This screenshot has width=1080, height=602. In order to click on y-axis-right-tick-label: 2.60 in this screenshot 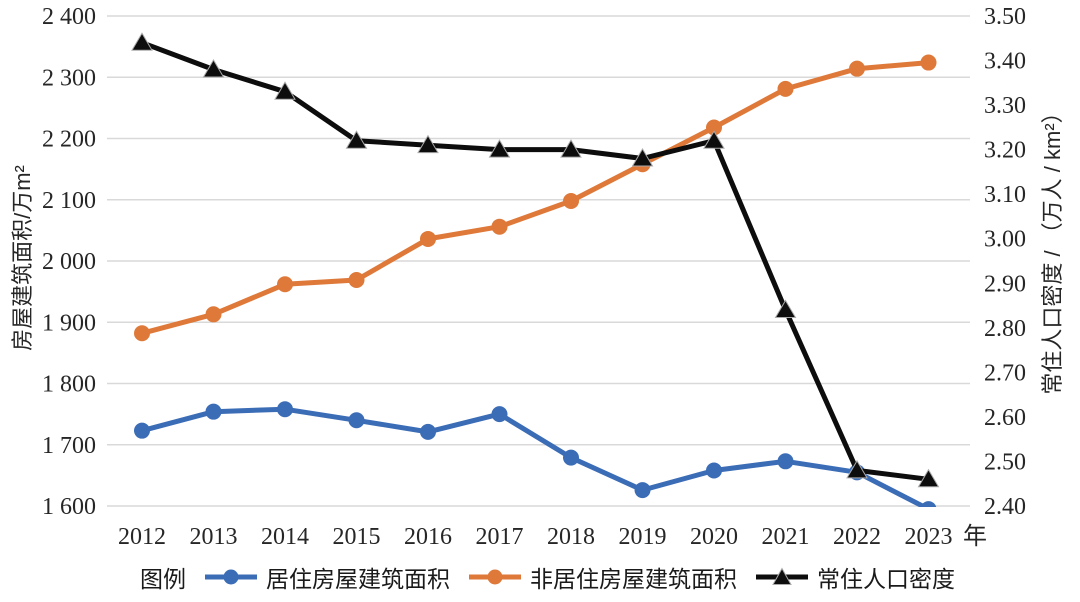, I will do `click(1005, 418)`.